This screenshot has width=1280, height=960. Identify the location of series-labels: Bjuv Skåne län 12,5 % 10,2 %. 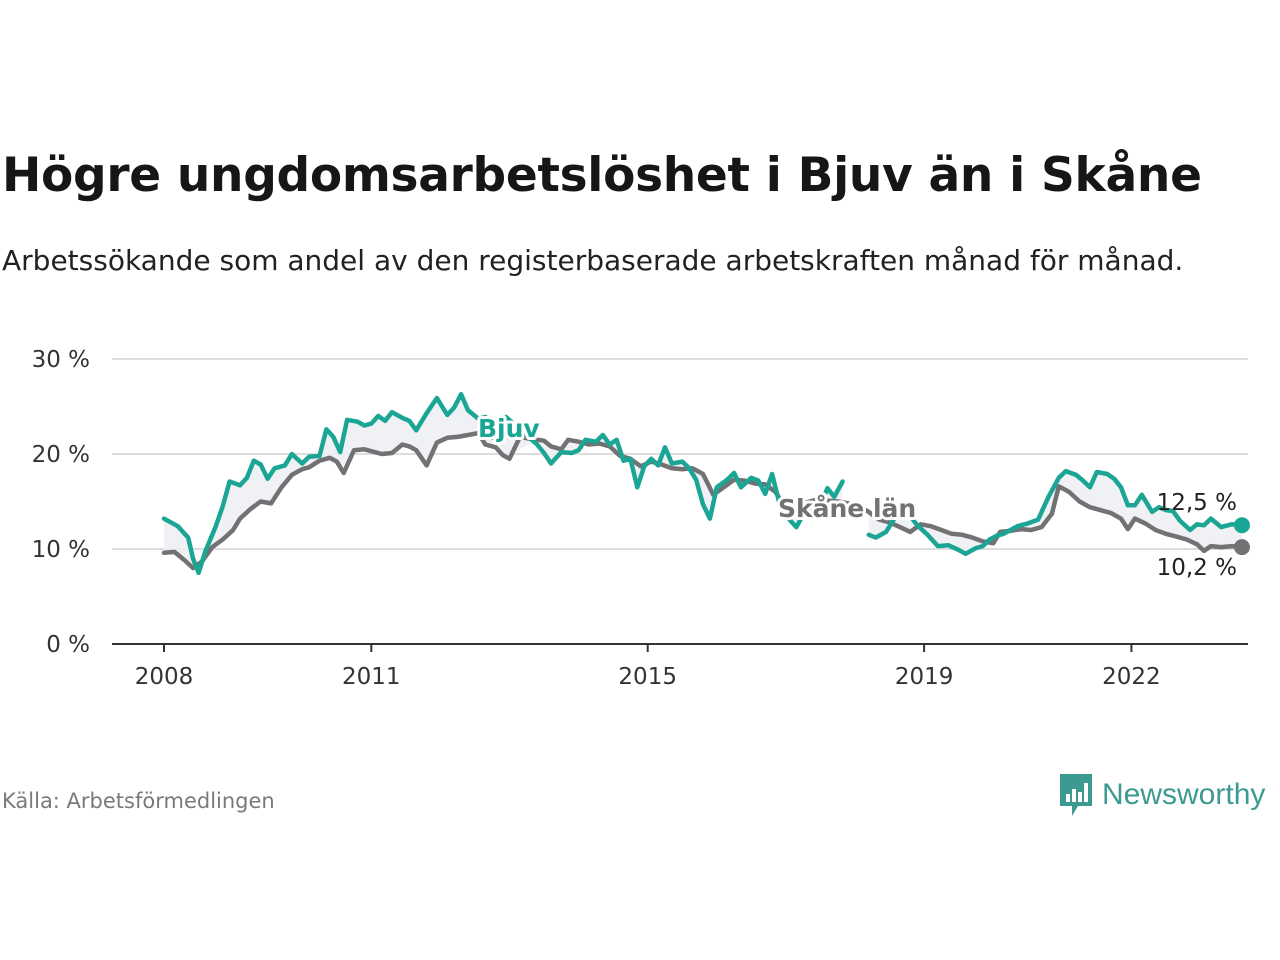
(856, 496).